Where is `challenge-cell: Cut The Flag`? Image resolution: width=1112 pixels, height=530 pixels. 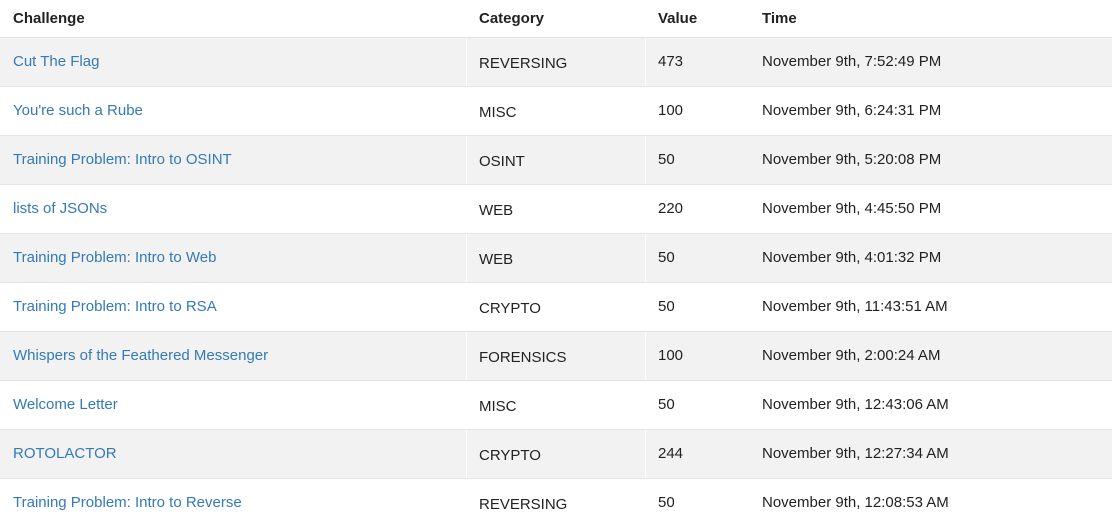 challenge-cell: Cut The Flag is located at coordinates (233, 61).